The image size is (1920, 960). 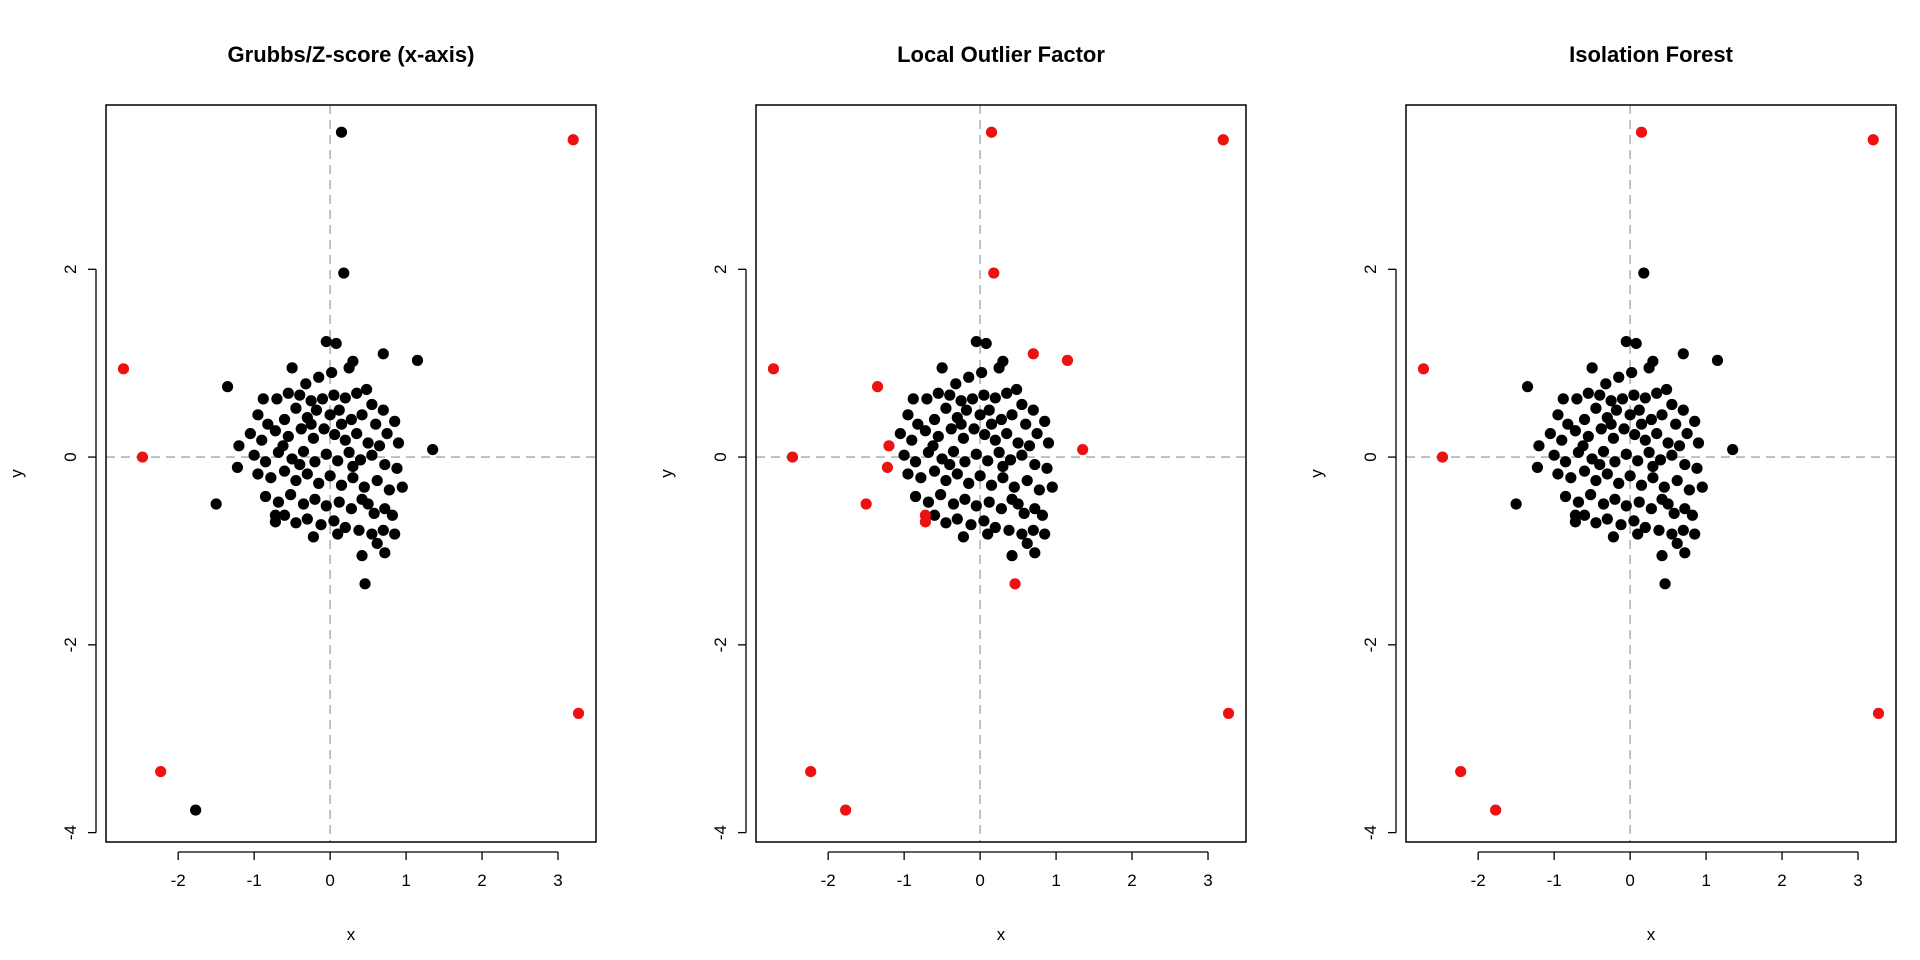 I want to click on y-tick-label: -2, so click(x=1370, y=644).